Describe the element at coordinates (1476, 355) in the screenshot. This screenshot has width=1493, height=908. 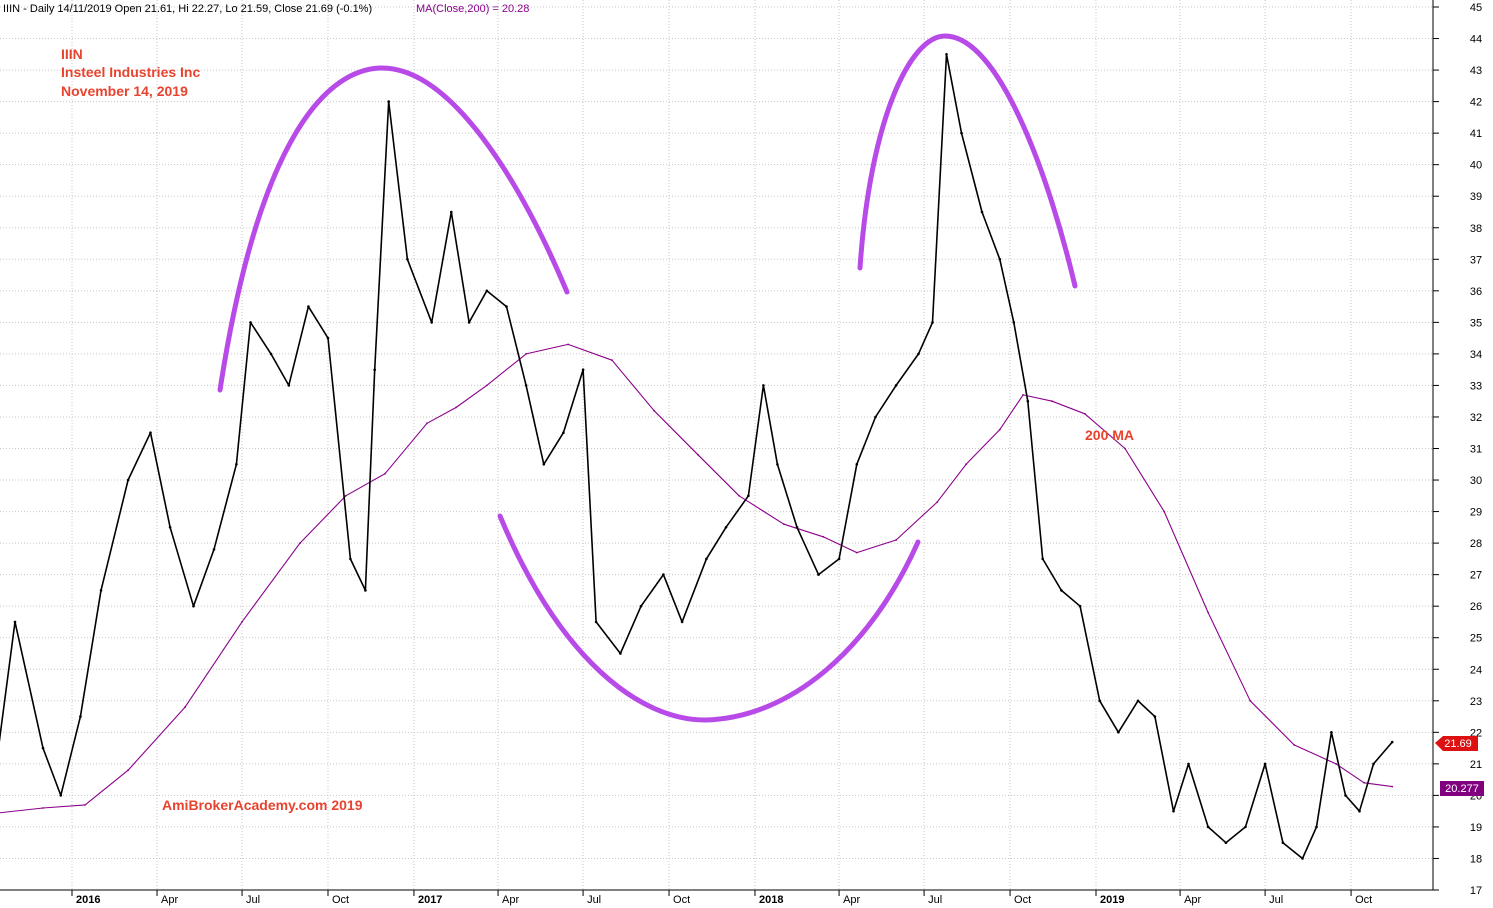
I see `y-tick-label: 34` at that location.